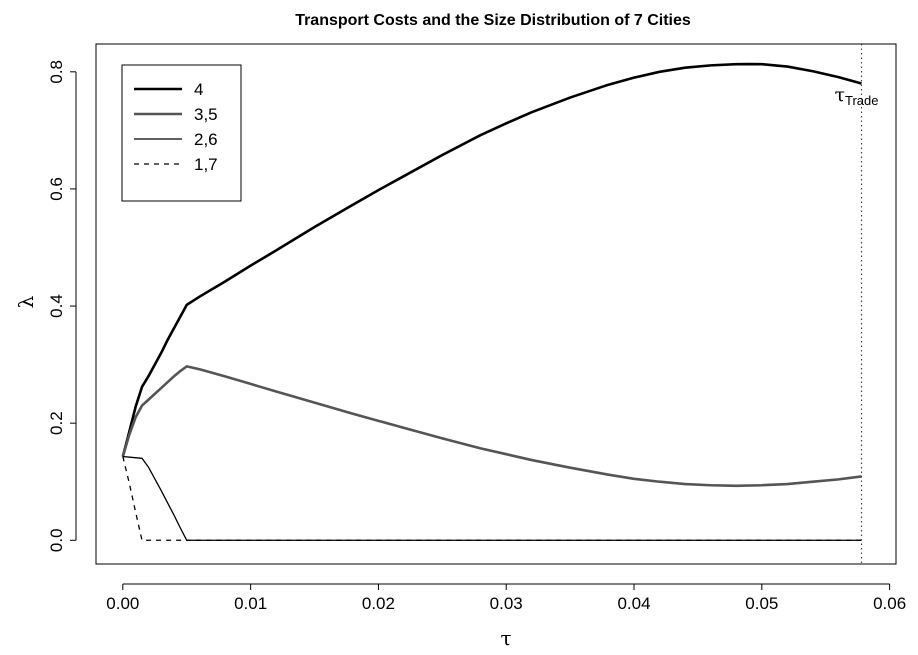 Image resolution: width=918 pixels, height=655 pixels. What do you see at coordinates (122, 603) in the screenshot?
I see `x-tick-label: 0.00` at bounding box center [122, 603].